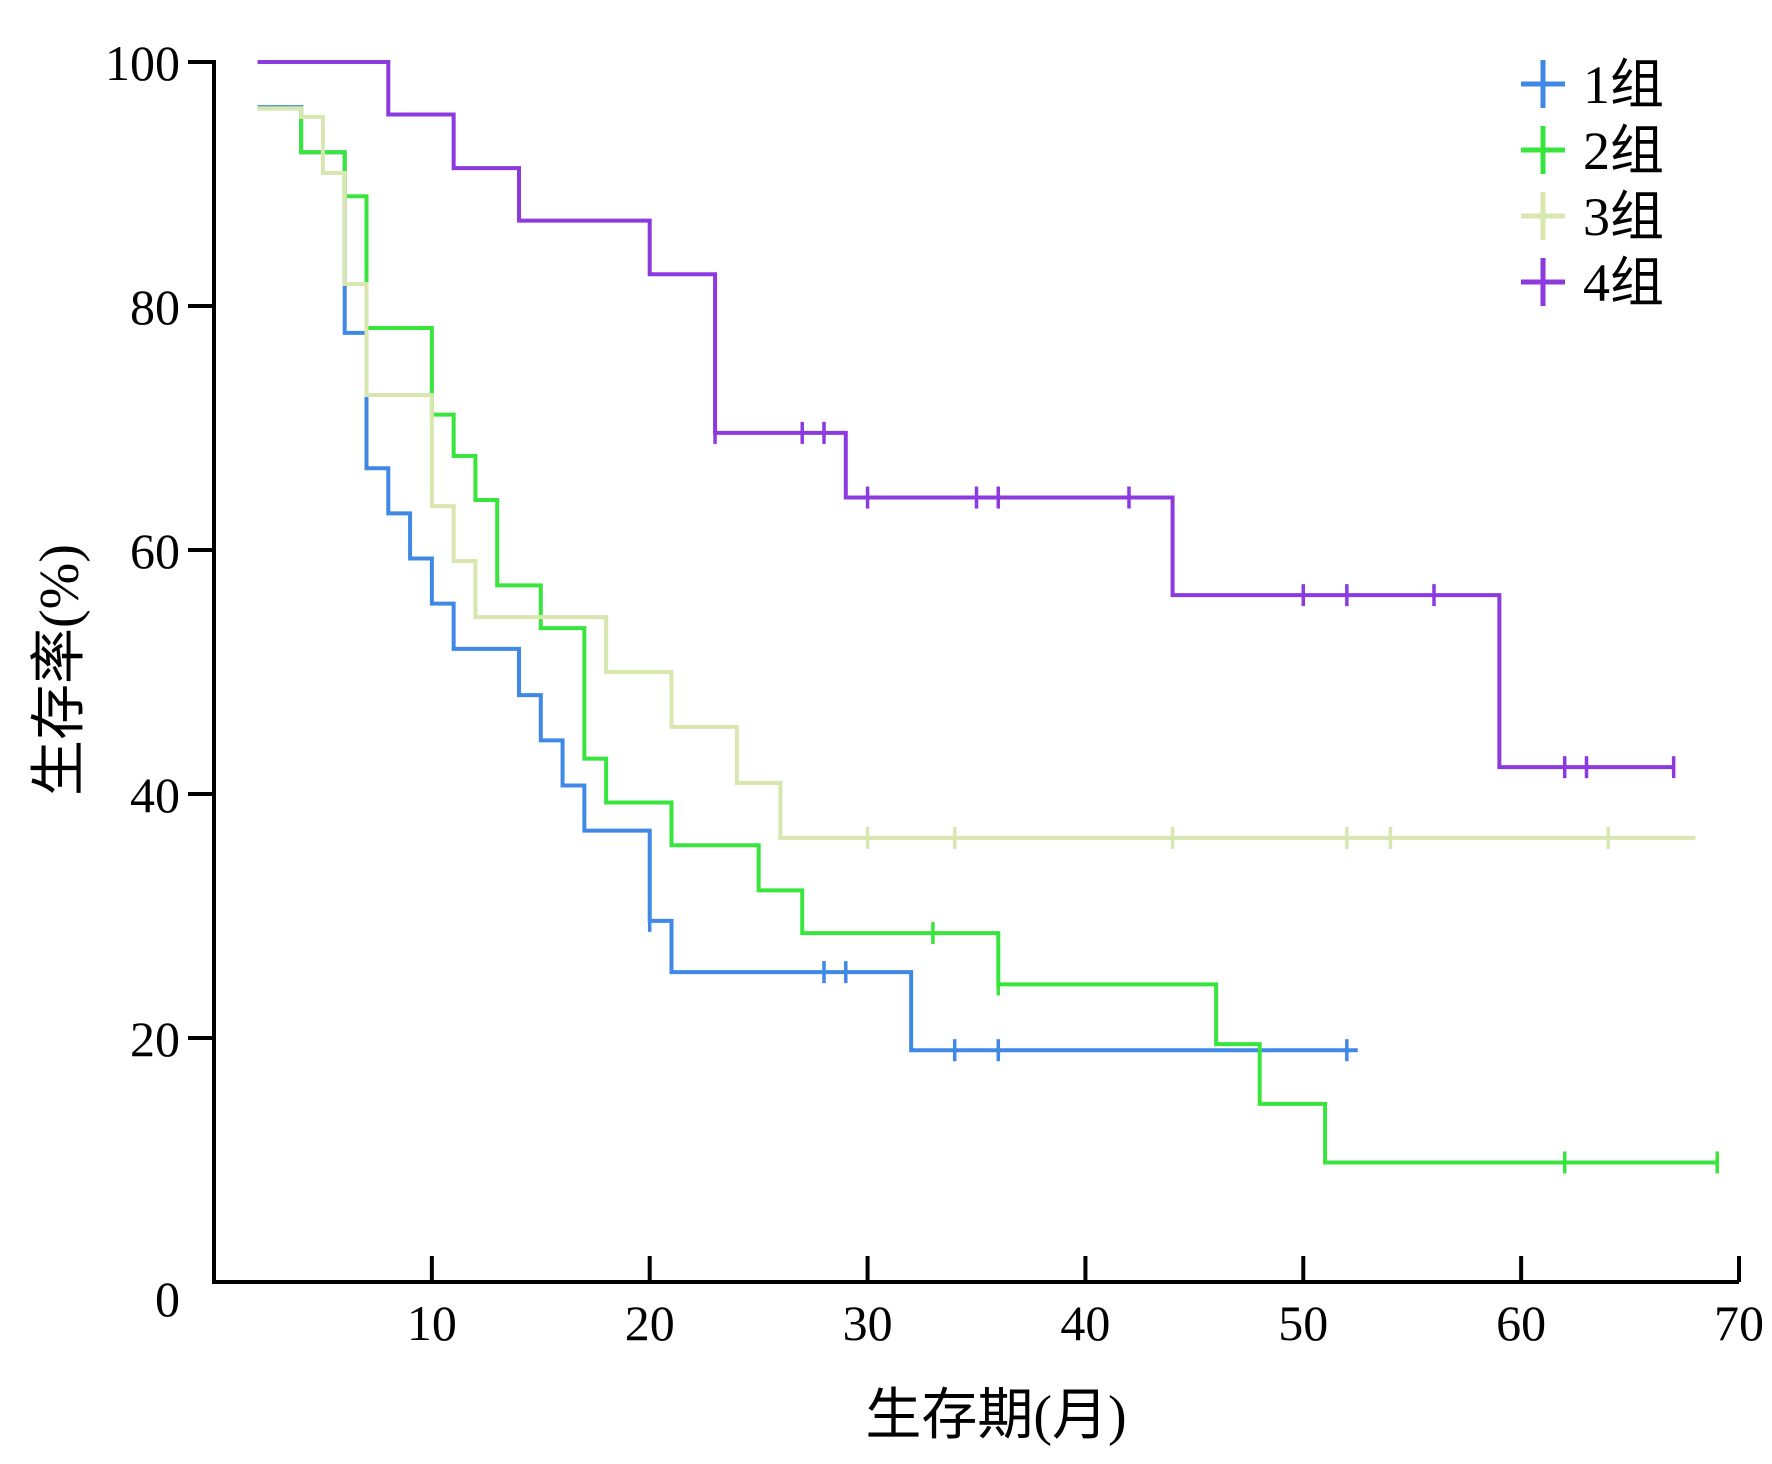  I want to click on x-tick-label: 30, so click(868, 1323).